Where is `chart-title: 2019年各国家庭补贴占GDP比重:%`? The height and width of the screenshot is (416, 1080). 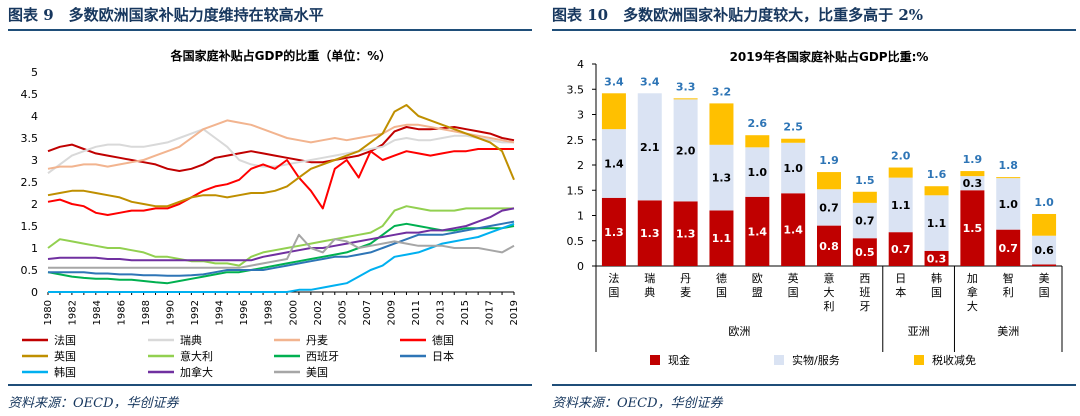 chart-title: 2019年各国家庭补贴占GDP比重:% is located at coordinates (829, 56).